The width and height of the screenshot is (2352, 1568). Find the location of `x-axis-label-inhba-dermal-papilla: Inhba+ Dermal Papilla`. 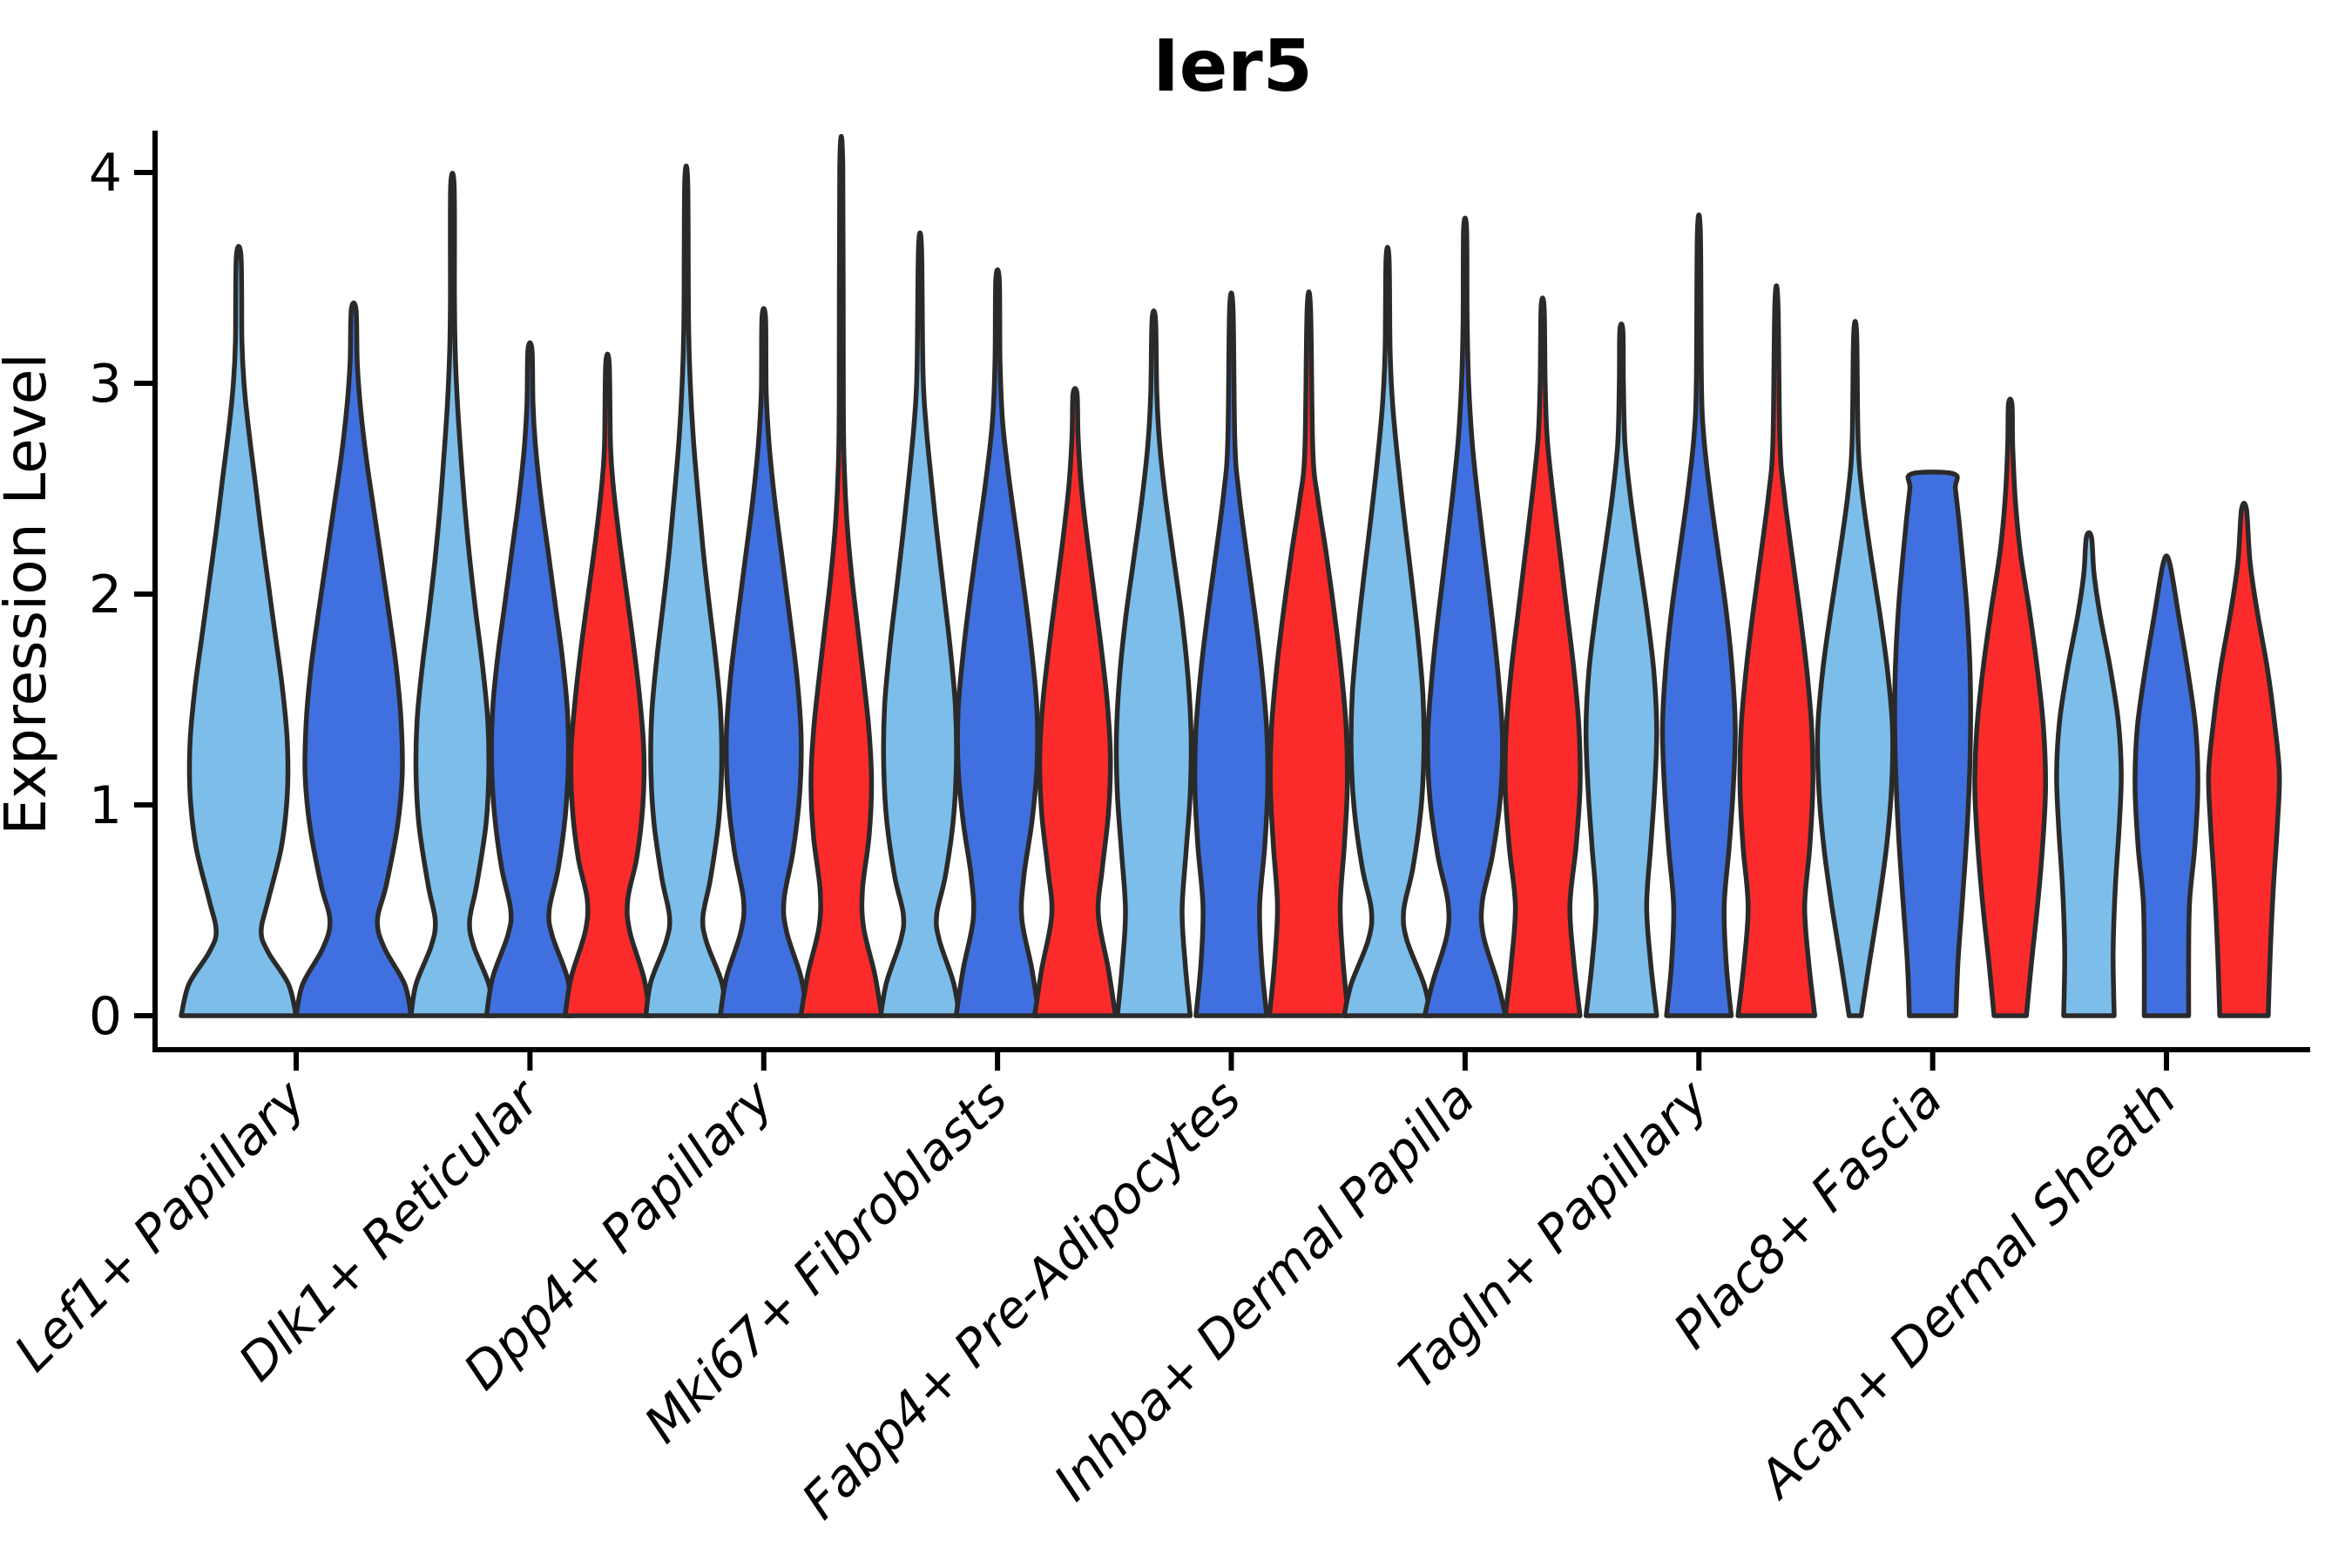

x-axis-label-inhba-dermal-papilla: Inhba+ Dermal Papilla is located at coordinates (1264, 1290).